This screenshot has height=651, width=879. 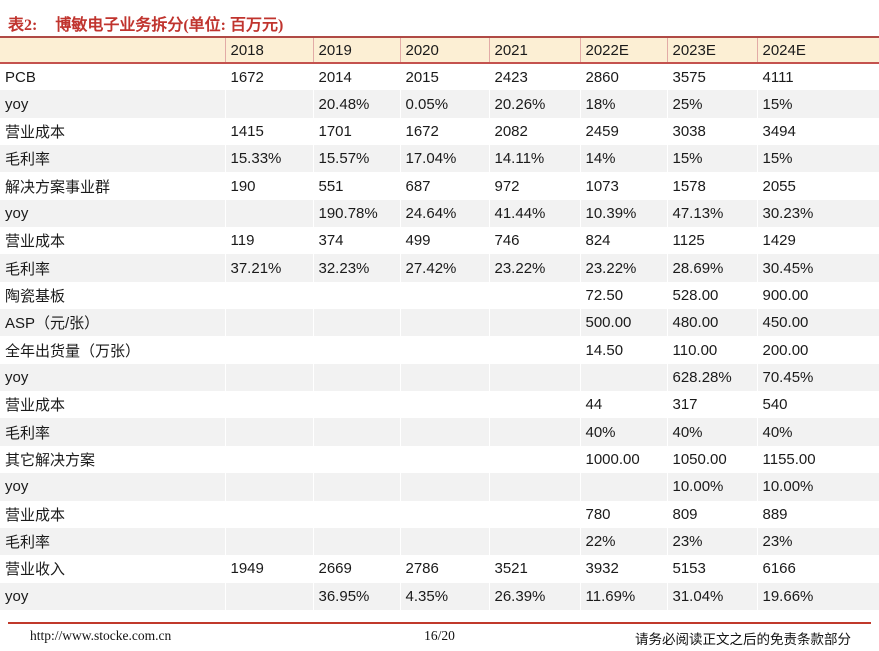 I want to click on company-url: http://www.stocke.com.cn, so click(x=101, y=635).